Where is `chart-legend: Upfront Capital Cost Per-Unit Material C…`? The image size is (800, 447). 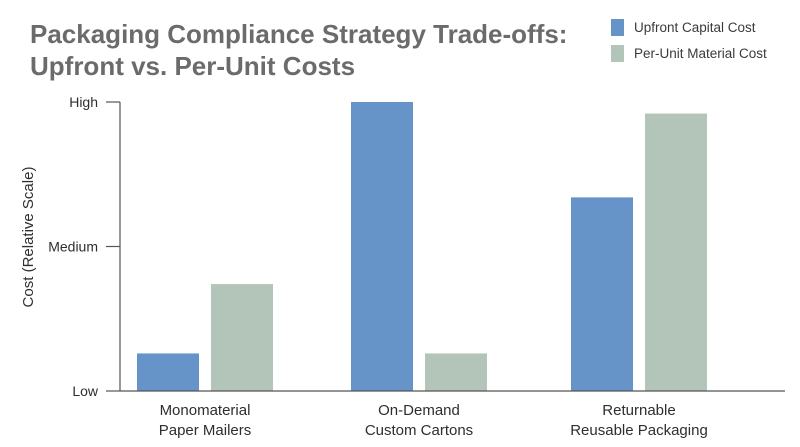
chart-legend: Upfront Capital Cost Per-Unit Material C… is located at coordinates (703, 44).